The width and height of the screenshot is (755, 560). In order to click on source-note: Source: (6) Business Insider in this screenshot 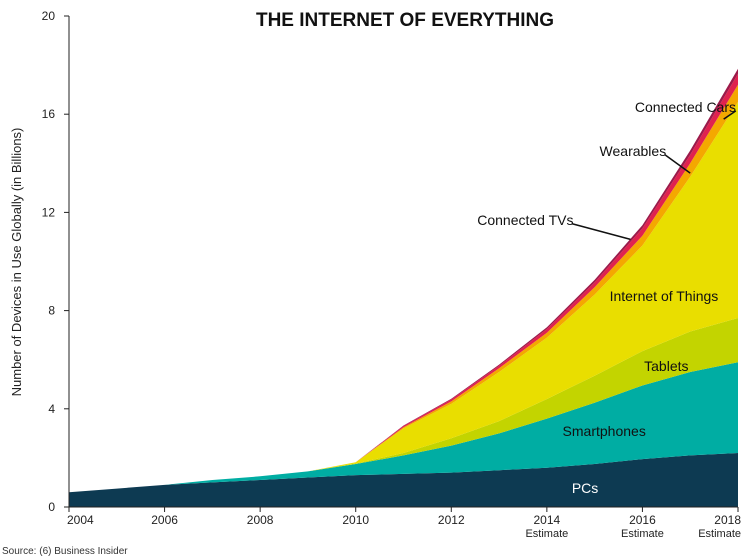, I will do `click(65, 551)`.